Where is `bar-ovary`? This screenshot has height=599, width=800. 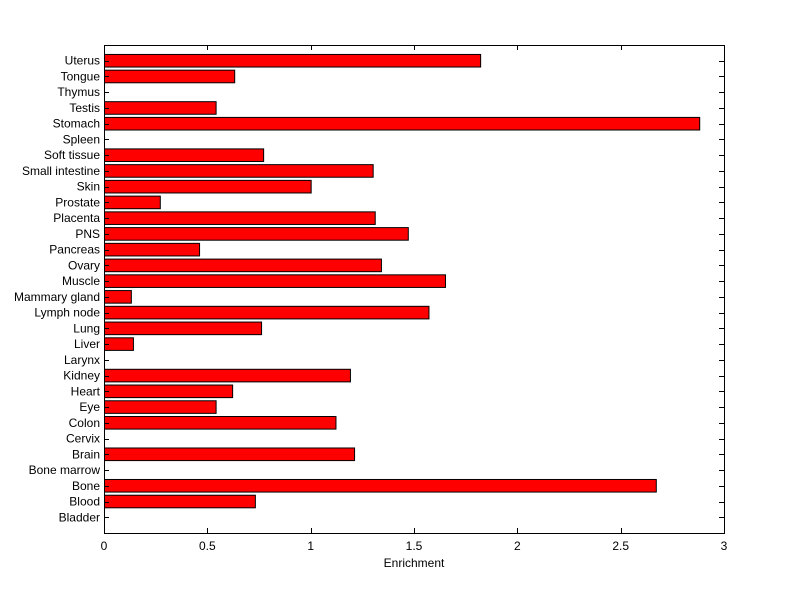
bar-ovary is located at coordinates (243, 265).